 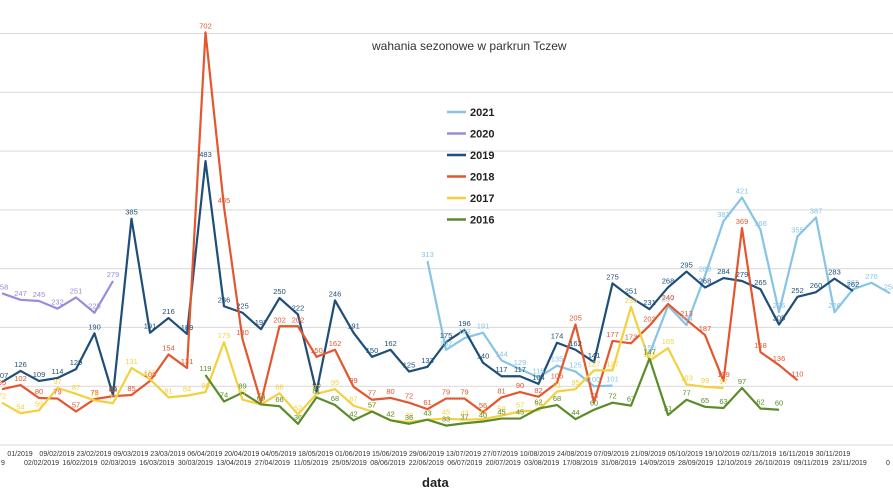 What do you see at coordinates (492, 392) in the screenshot?
I see `series-line-2016` at bounding box center [492, 392].